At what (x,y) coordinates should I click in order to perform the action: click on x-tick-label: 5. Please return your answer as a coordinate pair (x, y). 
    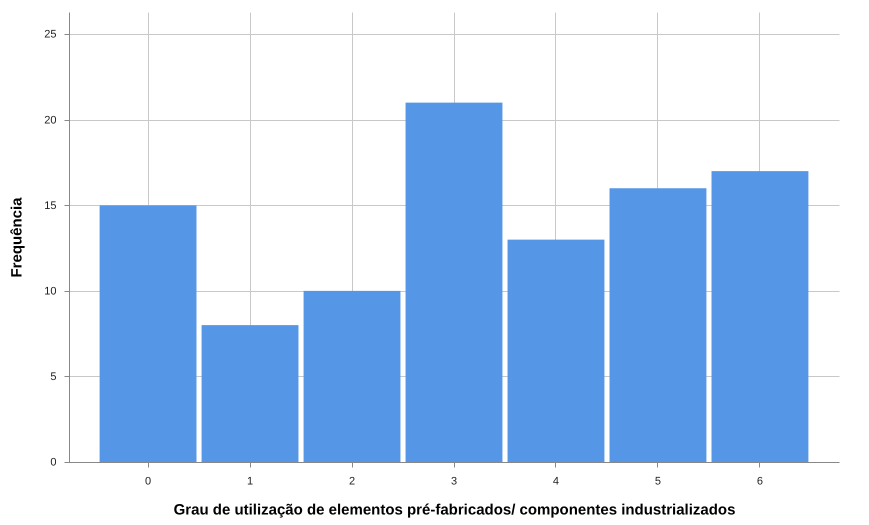
    Looking at the image, I should click on (658, 482).